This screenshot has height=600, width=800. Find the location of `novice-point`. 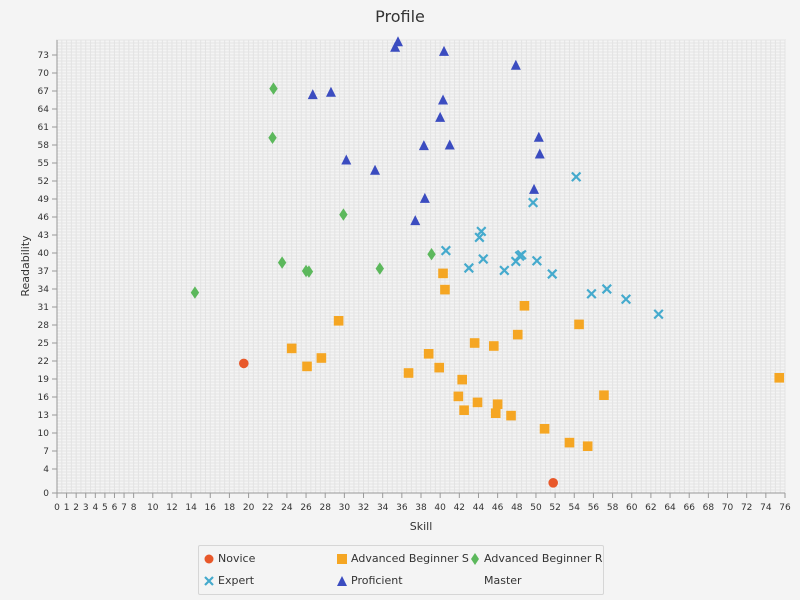

novice-point is located at coordinates (243, 363).